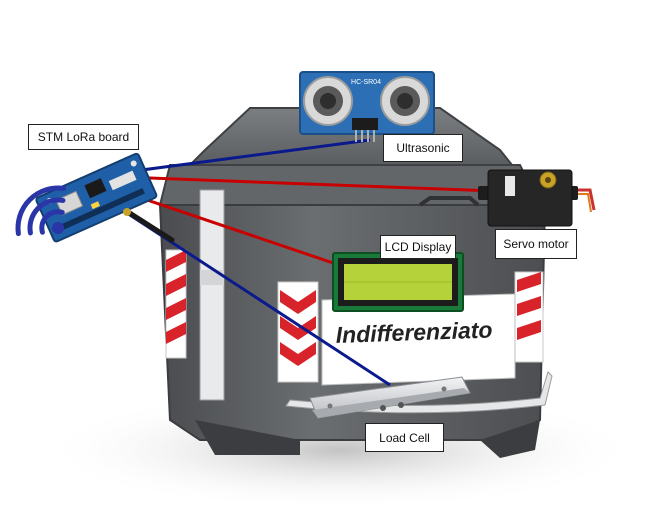  Describe the element at coordinates (414, 331) in the screenshot. I see `bin-label-text: Indifferenziato` at that location.